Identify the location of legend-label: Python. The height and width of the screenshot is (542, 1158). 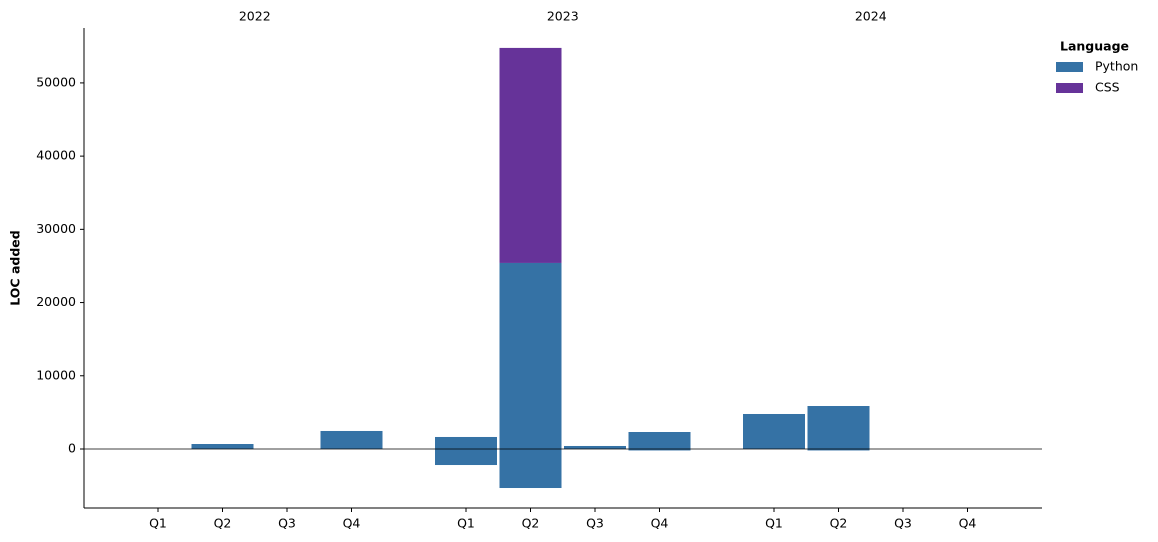
(1116, 66).